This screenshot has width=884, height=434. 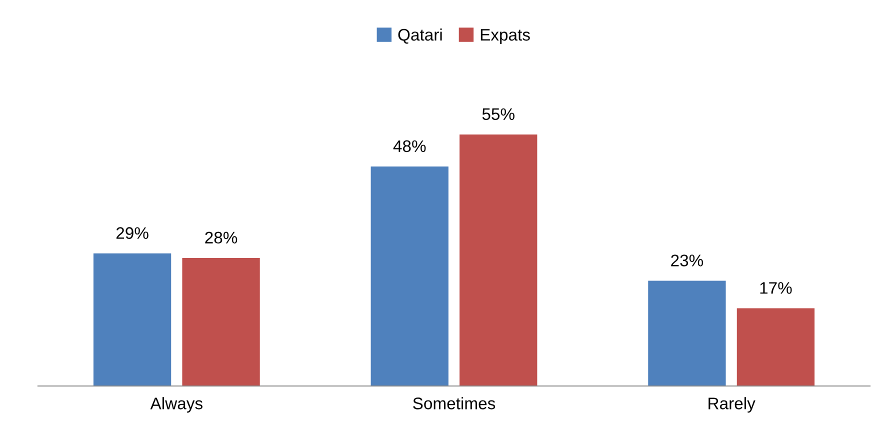 I want to click on data-label: 48%, so click(x=409, y=146).